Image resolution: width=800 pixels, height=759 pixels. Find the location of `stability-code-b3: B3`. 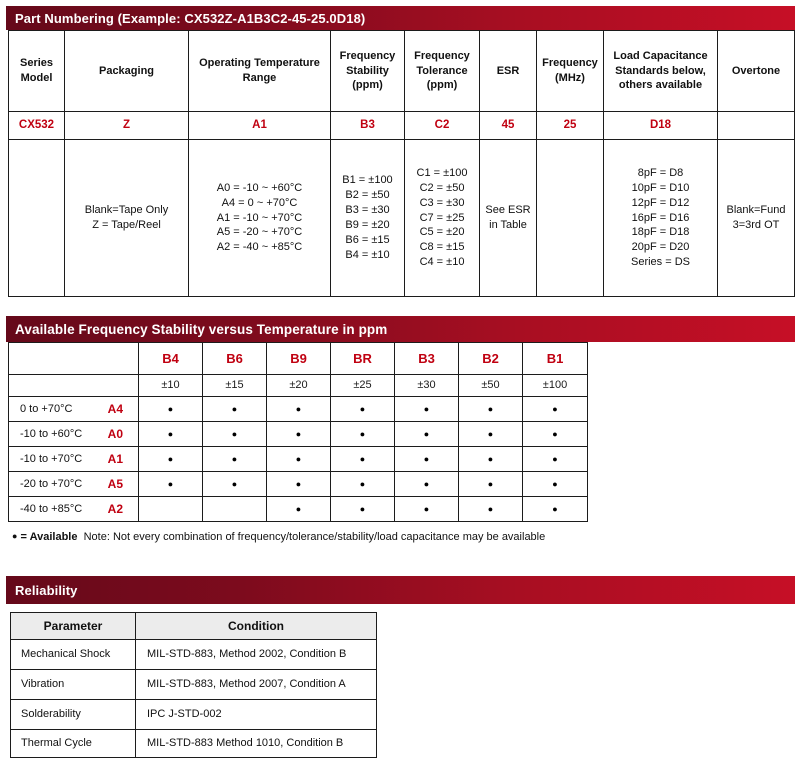

stability-code-b3: B3 is located at coordinates (427, 358).